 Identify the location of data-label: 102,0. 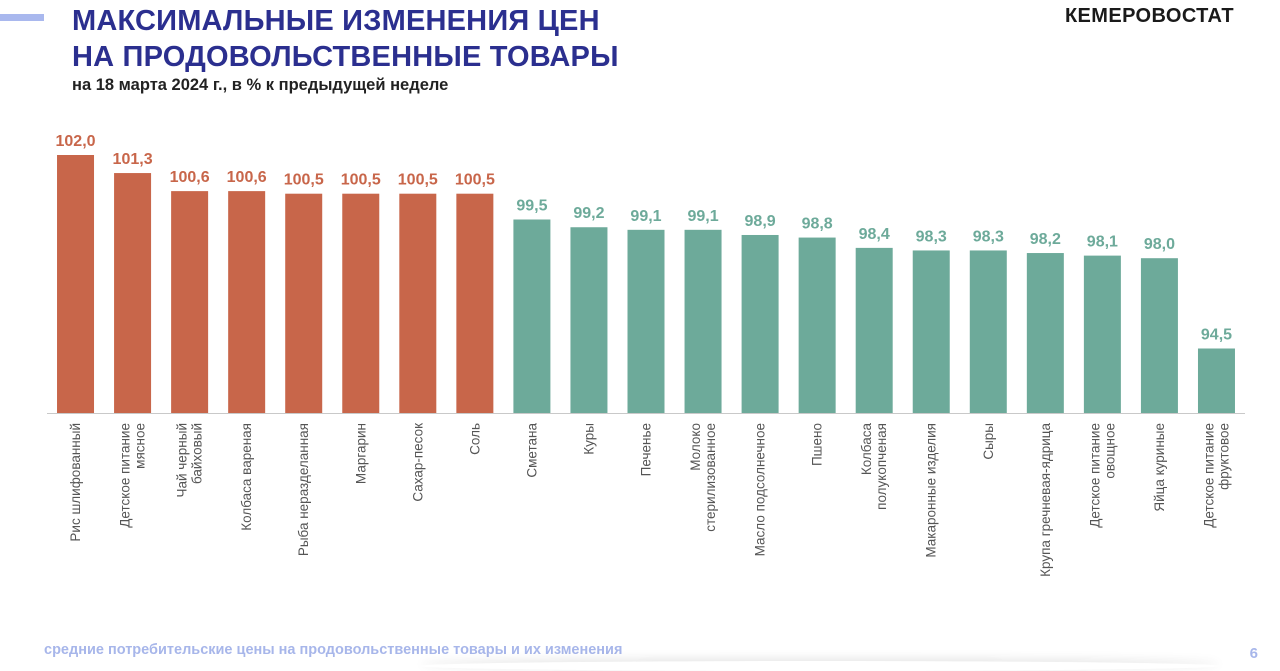
(76, 141).